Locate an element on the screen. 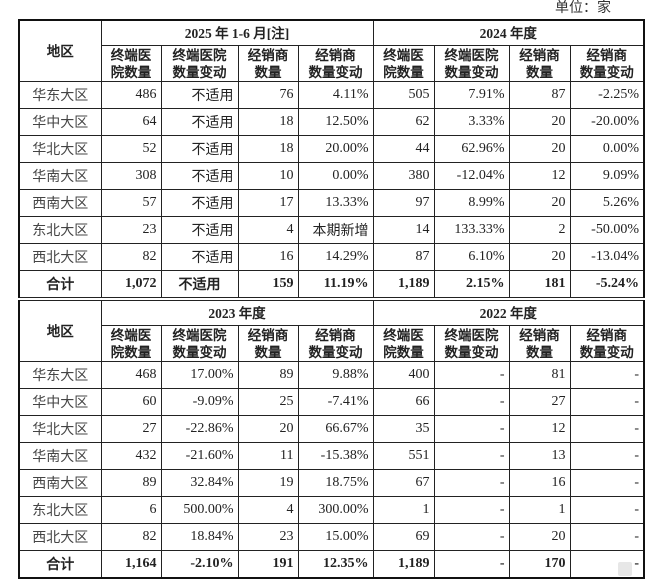 The image size is (660, 583). region-cell: 西北大区 is located at coordinates (60, 537).